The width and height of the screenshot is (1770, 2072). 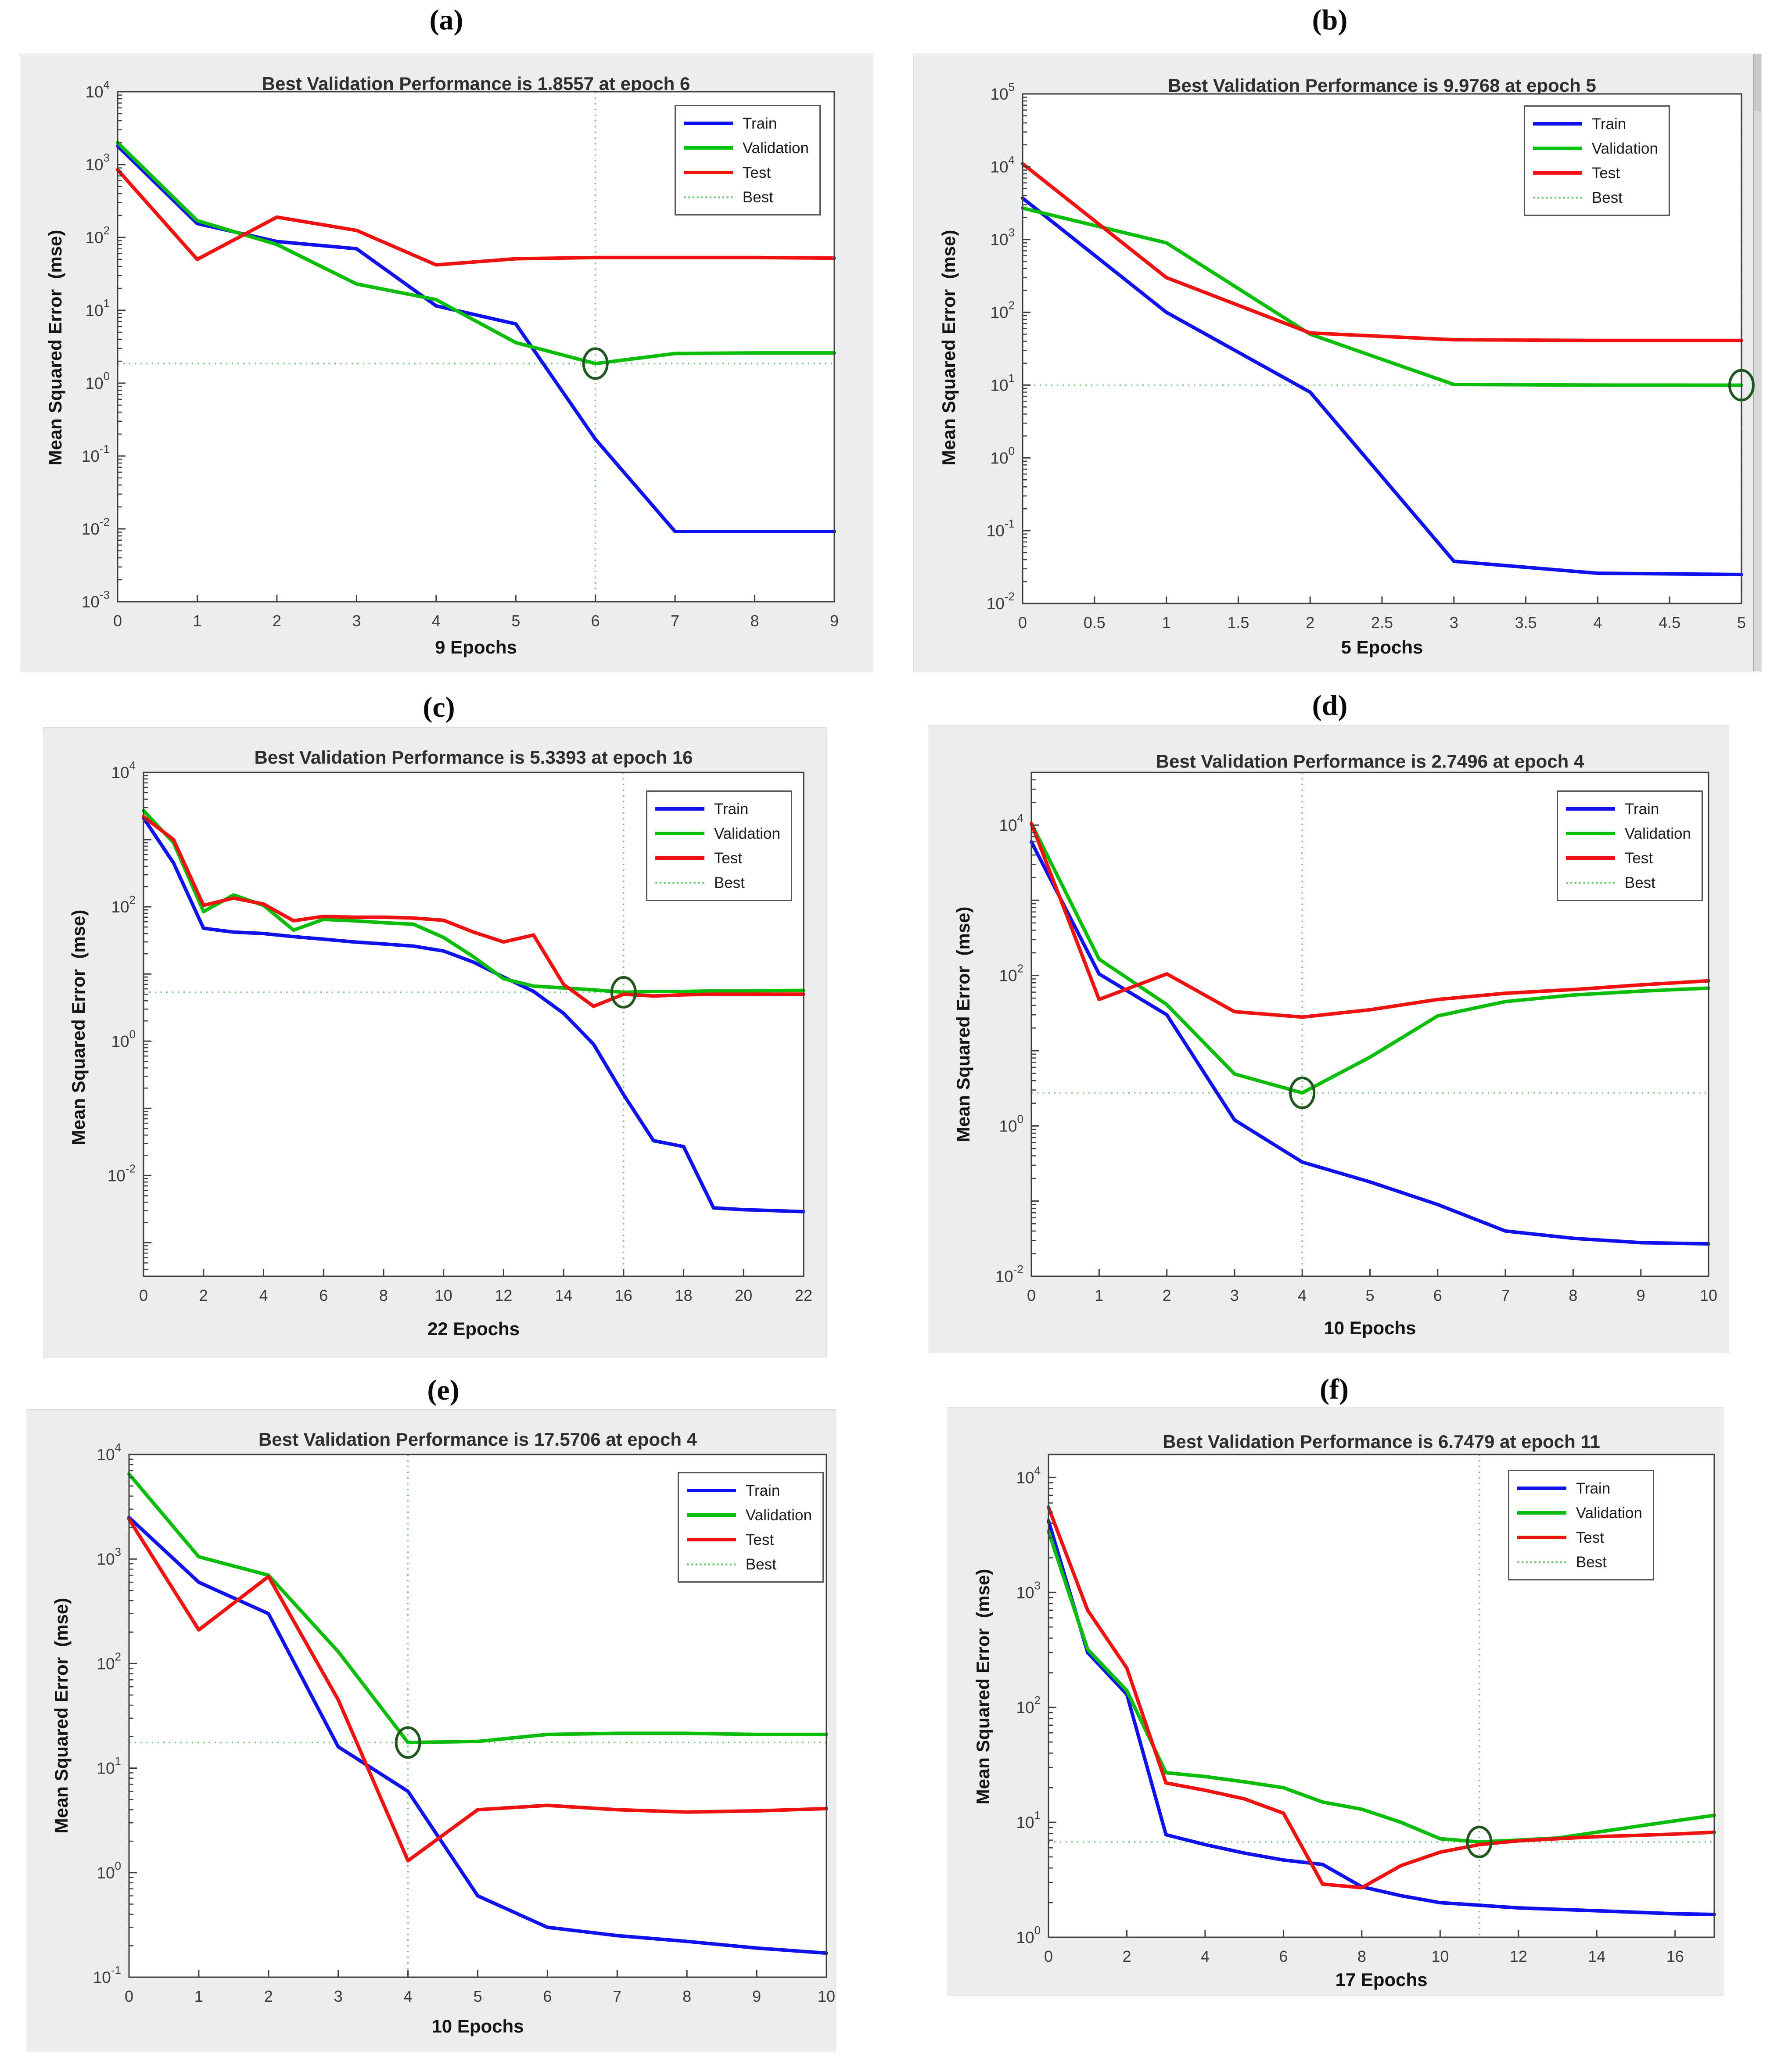 I want to click on svg-text: 3, so click(x=338, y=1996).